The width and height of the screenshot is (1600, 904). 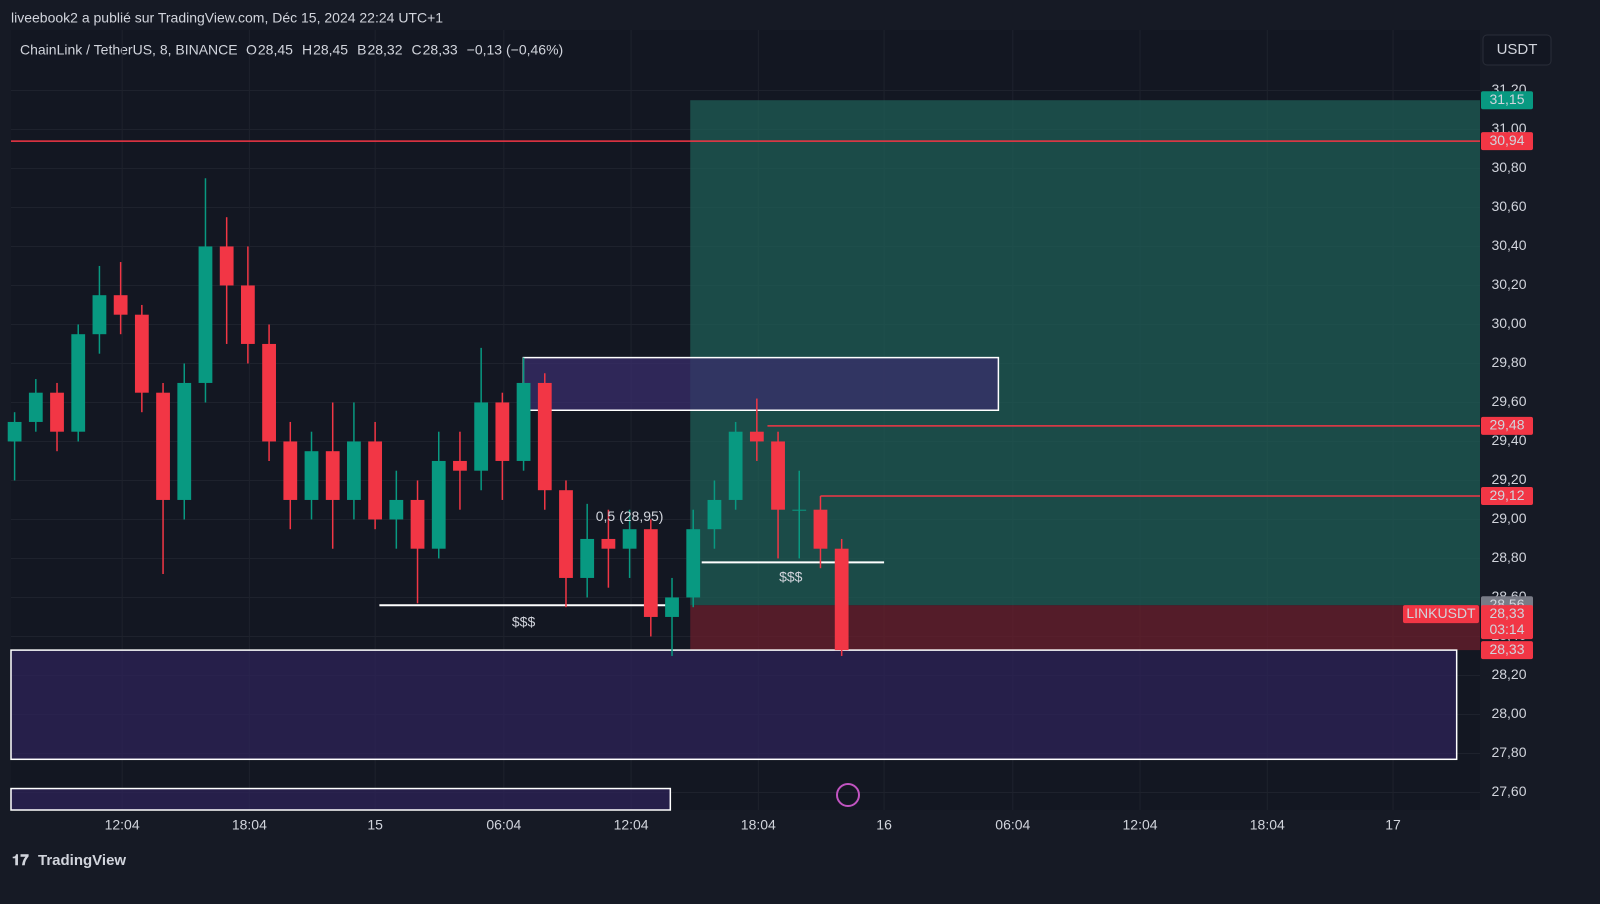 I want to click on ohlc-key: C, so click(x=417, y=50).